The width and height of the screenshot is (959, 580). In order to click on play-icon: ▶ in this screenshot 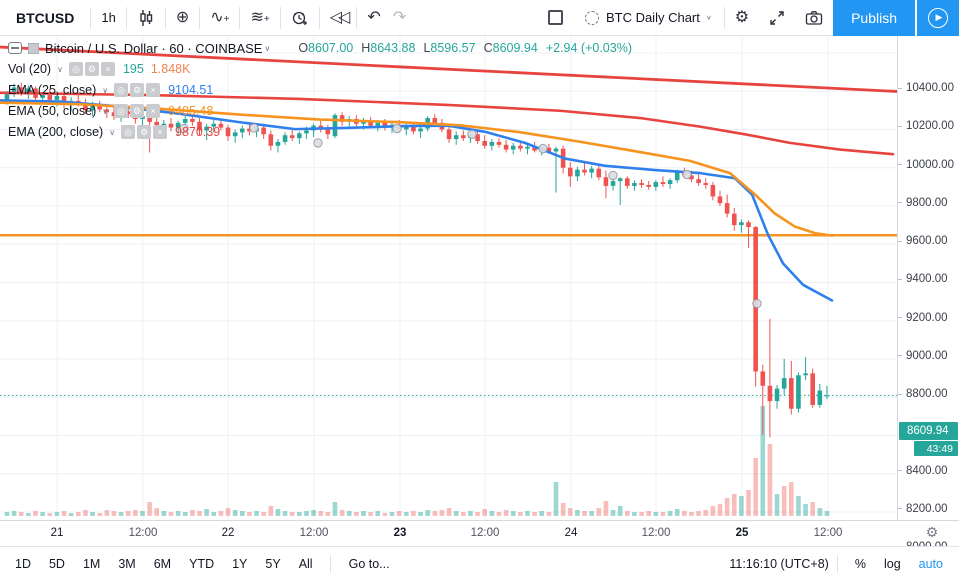, I will do `click(938, 17)`.